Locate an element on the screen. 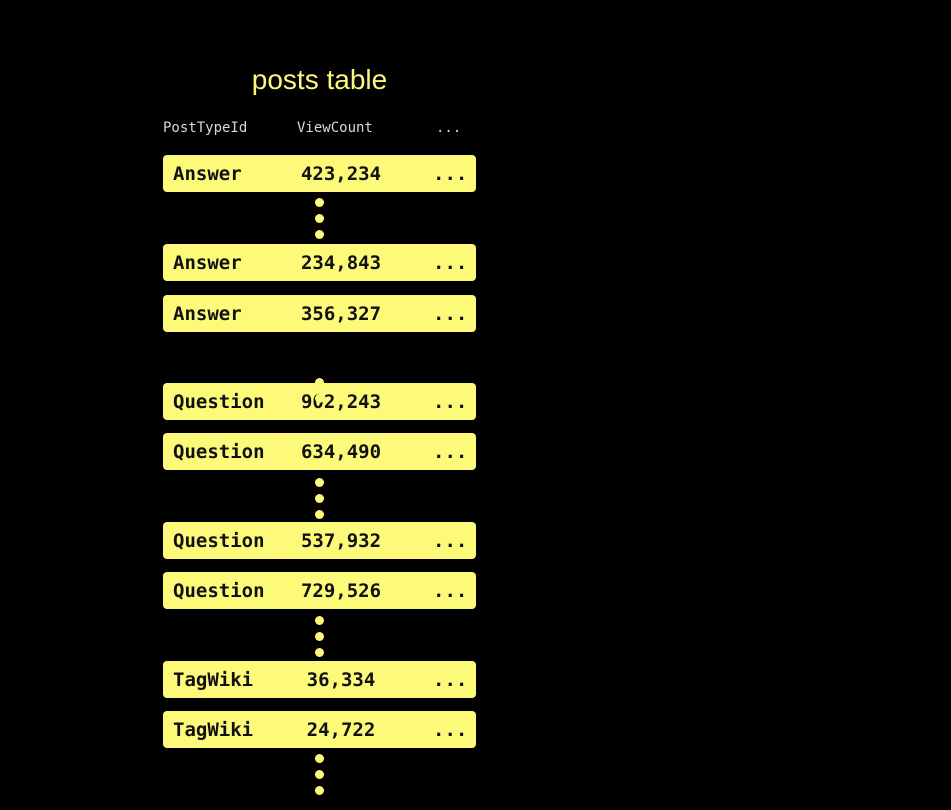 The width and height of the screenshot is (951, 810). cell-views: 537,932 is located at coordinates (341, 541).